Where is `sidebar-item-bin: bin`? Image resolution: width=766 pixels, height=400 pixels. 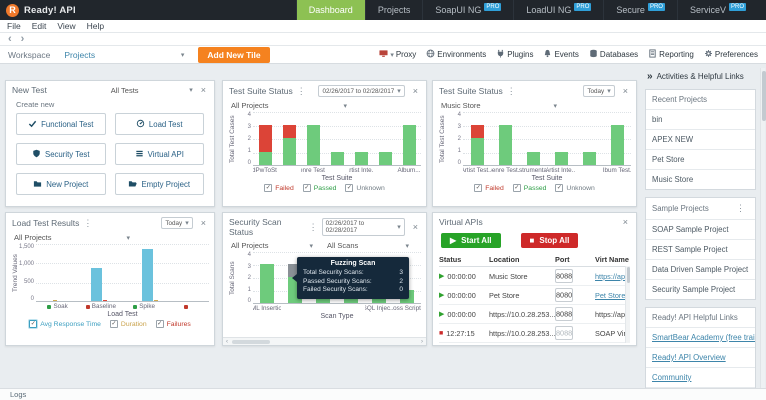
sidebar-item-bin: bin is located at coordinates (700, 119).